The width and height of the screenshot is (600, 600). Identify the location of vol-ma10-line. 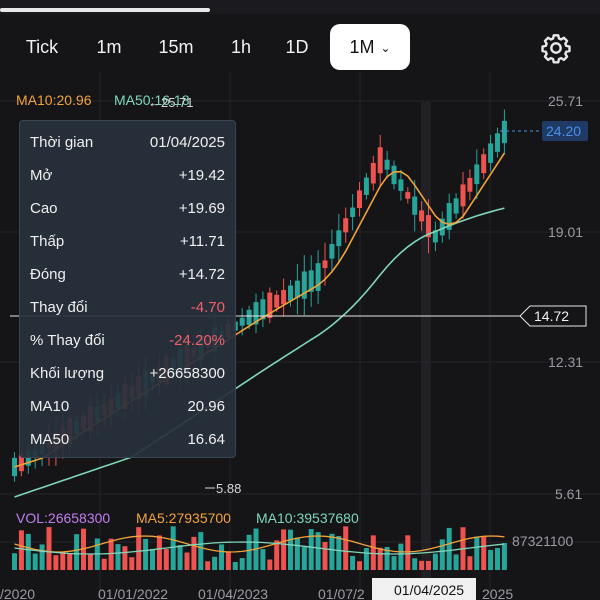
(259, 548).